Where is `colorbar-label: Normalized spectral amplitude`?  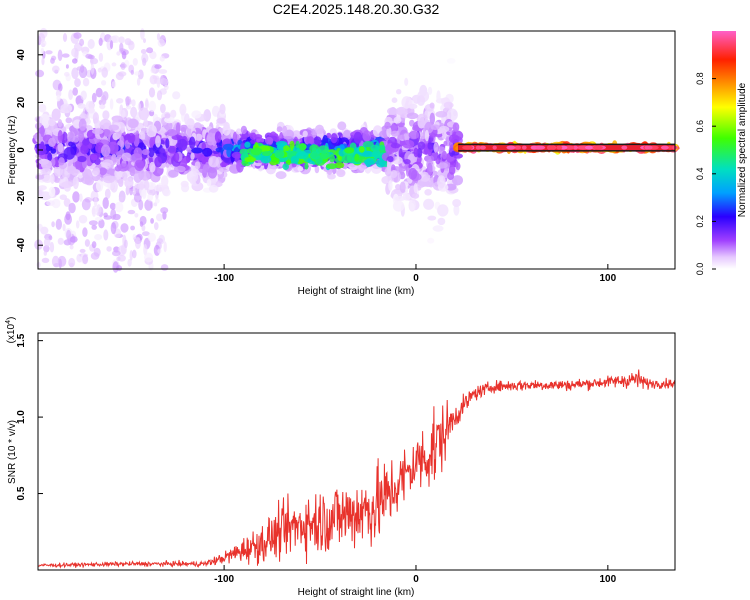
colorbar-label: Normalized spectral amplitude is located at coordinates (742, 149).